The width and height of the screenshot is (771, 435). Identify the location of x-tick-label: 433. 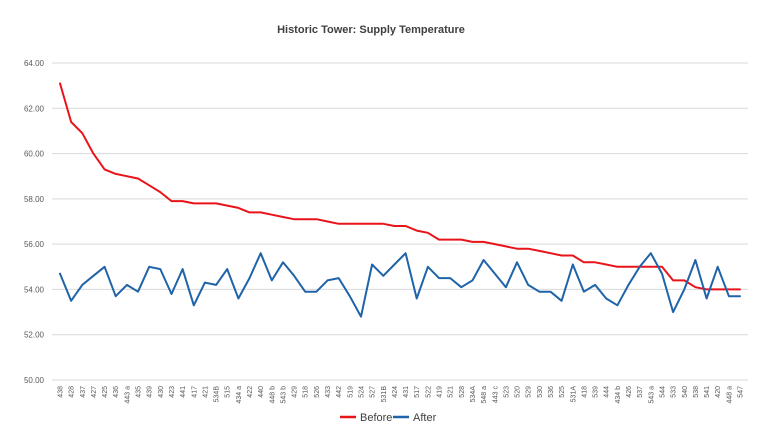
(328, 392).